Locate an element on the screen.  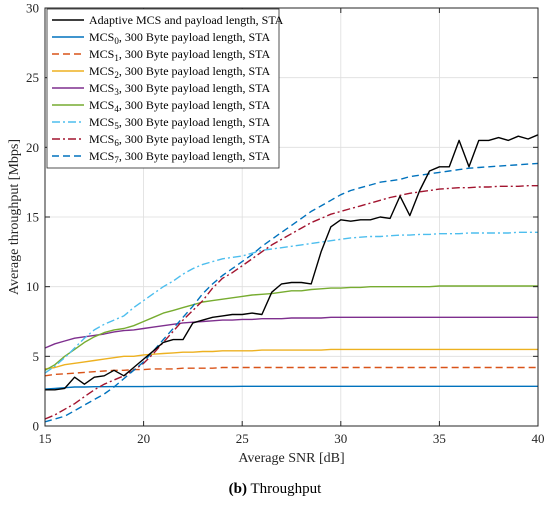
legend-entry-2: MCS1, 300 Byte payload length, STA is located at coordinates (180, 55).